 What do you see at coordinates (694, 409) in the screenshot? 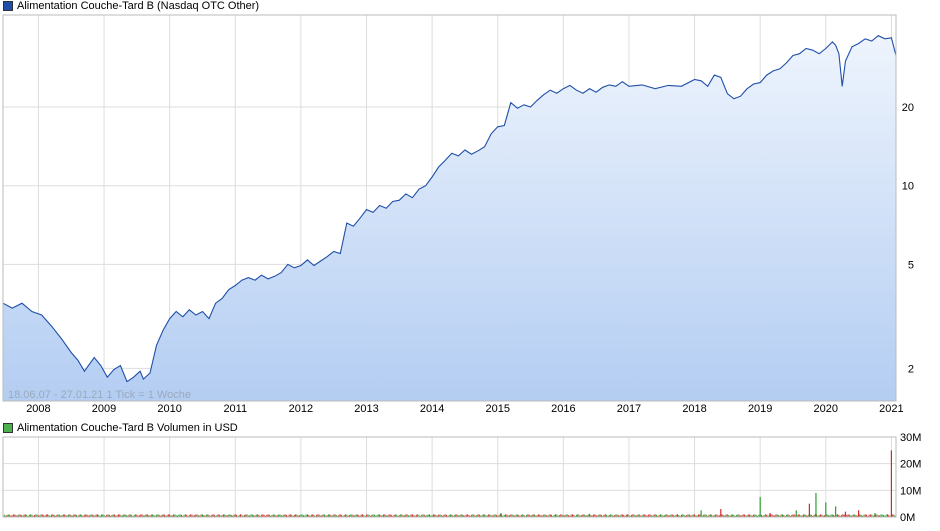
I see `x-tick-label: 2018` at bounding box center [694, 409].